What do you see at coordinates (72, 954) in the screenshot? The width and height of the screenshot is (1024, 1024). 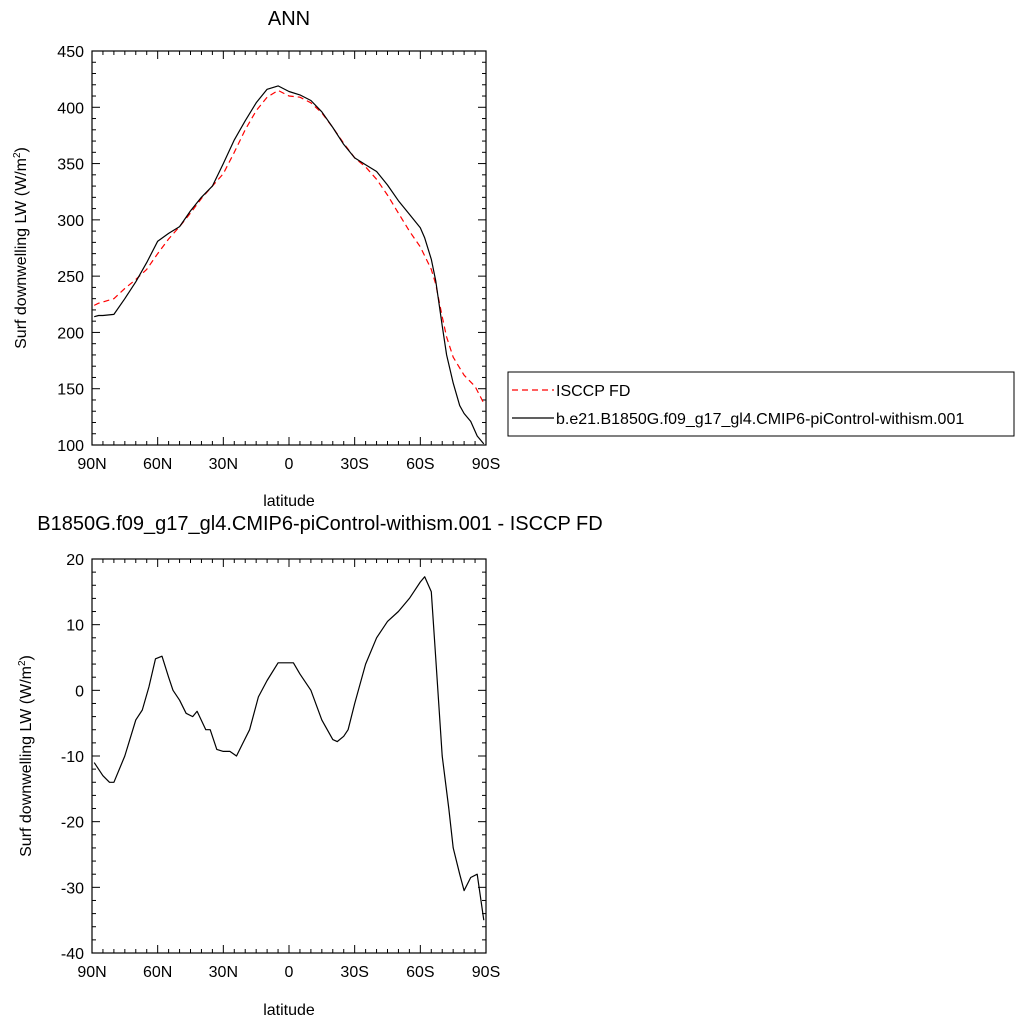 I see `bottom-y-tick-label: -40` at bounding box center [72, 954].